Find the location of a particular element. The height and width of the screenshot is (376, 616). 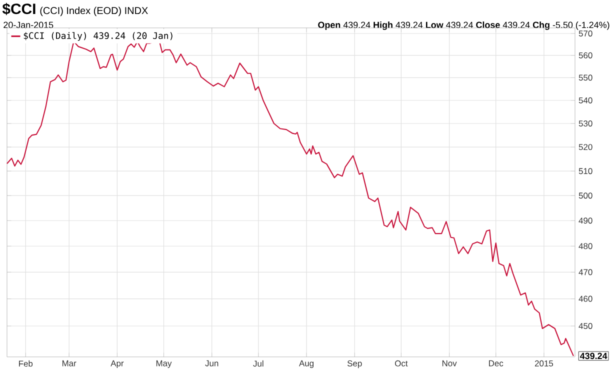

y-tick-label: 550 is located at coordinates (585, 77).